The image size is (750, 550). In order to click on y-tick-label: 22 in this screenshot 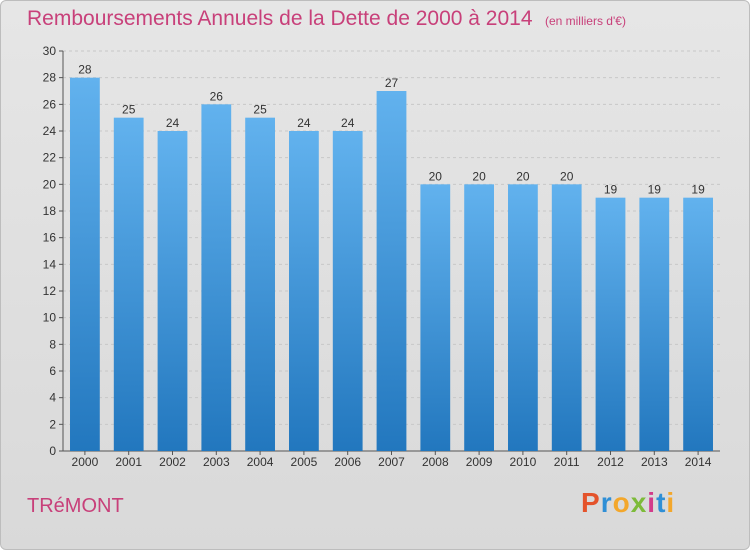, I will do `click(50, 158)`.